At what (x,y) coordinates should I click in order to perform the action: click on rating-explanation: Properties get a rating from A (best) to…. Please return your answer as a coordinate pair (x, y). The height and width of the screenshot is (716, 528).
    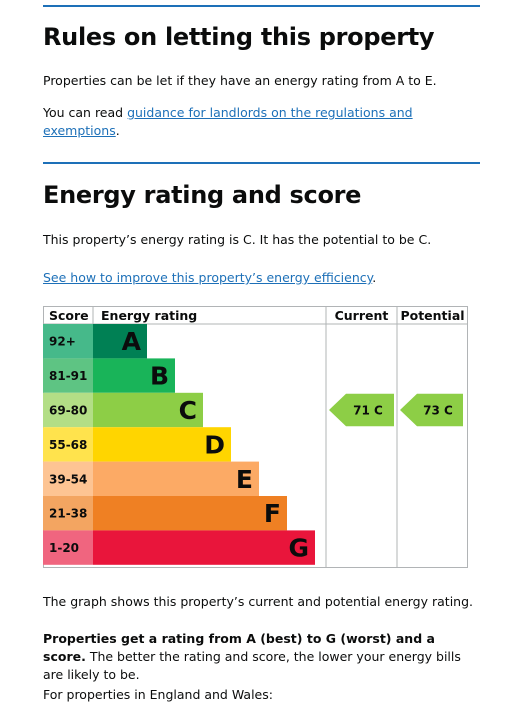
    Looking at the image, I should click on (258, 657).